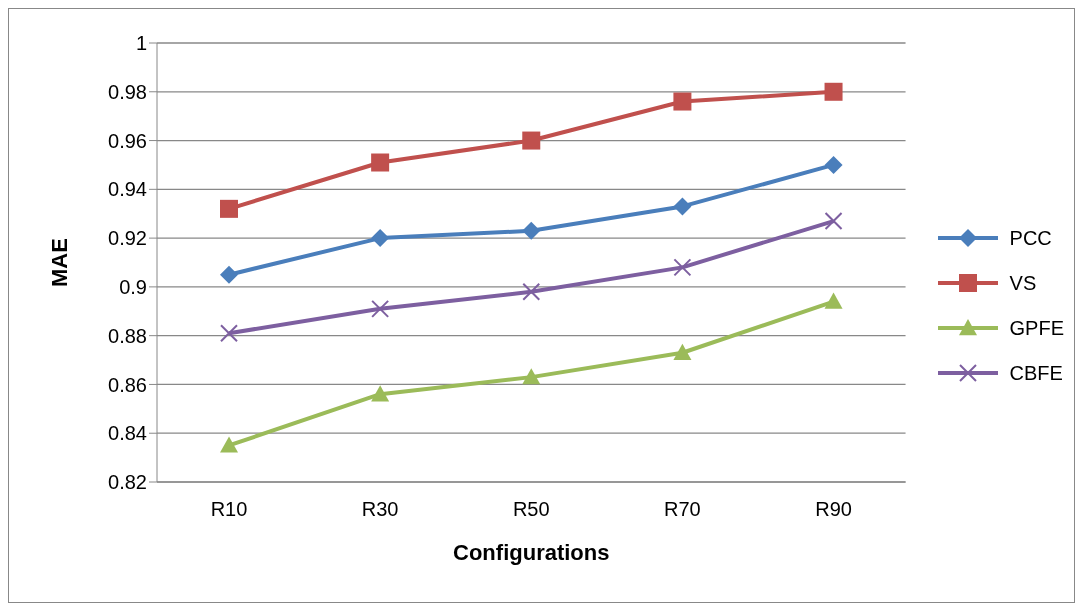 The image size is (1083, 611). I want to click on x-axis-title: Configurations, so click(531, 552).